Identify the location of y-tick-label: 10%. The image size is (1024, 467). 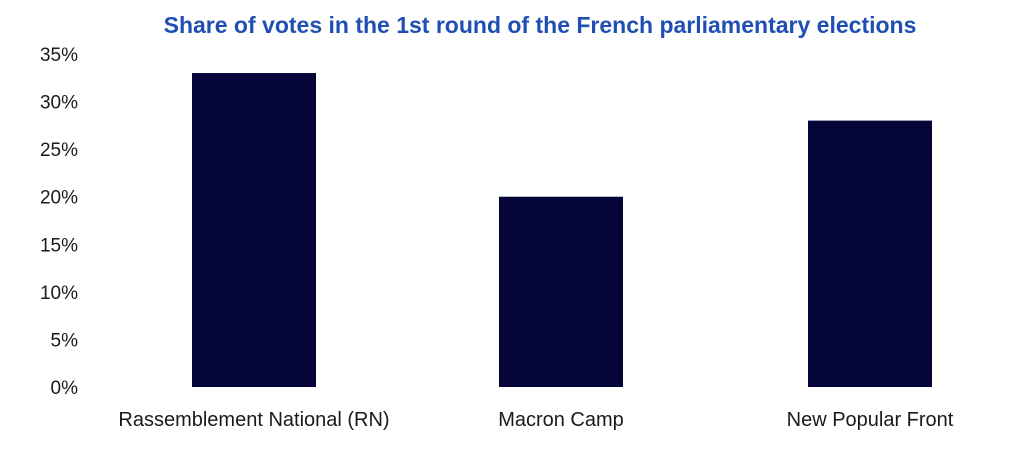
(59, 293).